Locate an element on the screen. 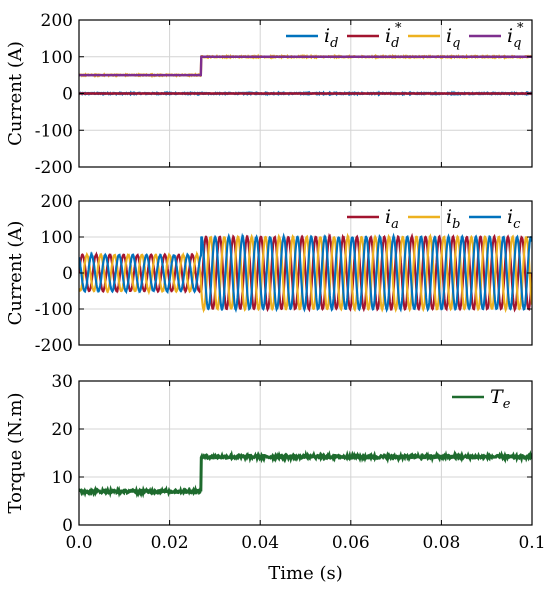  x-axis-label: Time (s) is located at coordinates (305, 573).